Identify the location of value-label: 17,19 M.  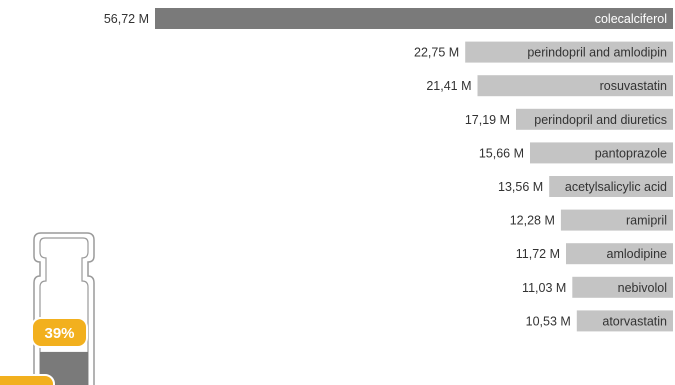
(487, 120).